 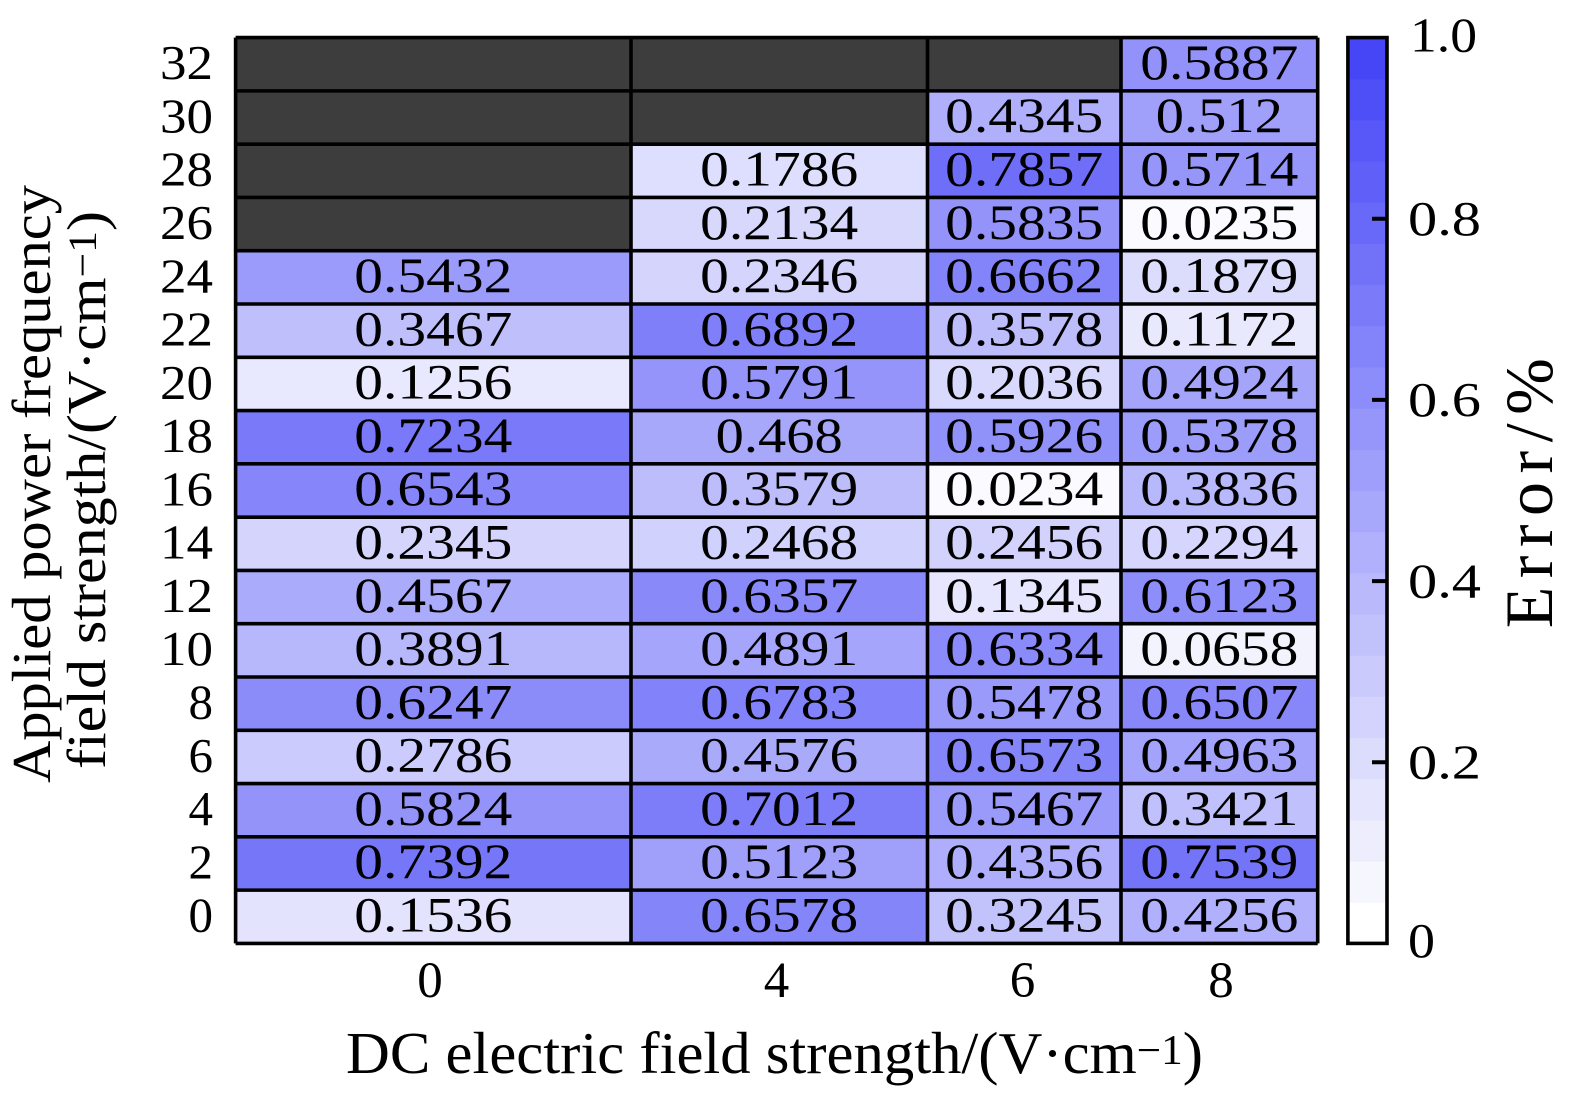 I want to click on svg-text: 22, so click(x=186, y=329).